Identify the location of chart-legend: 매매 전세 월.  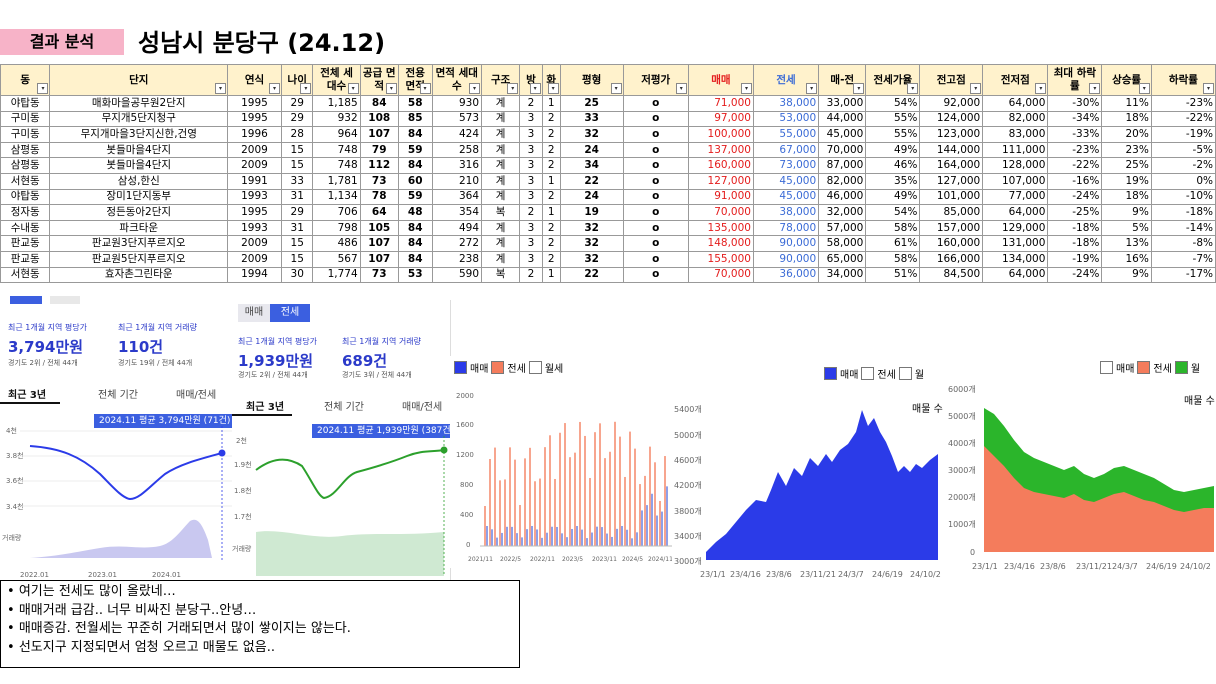
(874, 373).